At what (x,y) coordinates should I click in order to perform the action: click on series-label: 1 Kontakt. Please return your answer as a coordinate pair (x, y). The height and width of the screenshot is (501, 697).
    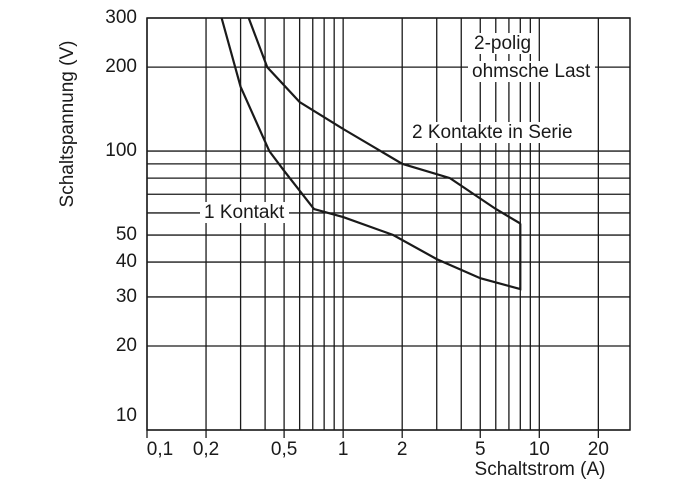
    Looking at the image, I should click on (244, 212).